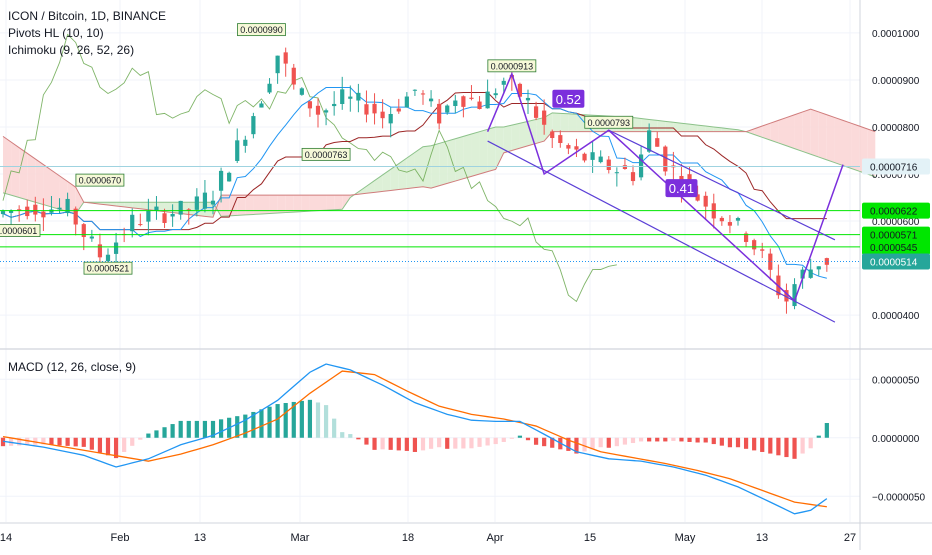 This screenshot has width=932, height=555. I want to click on pivot-label: 0.0000670, so click(100, 181).